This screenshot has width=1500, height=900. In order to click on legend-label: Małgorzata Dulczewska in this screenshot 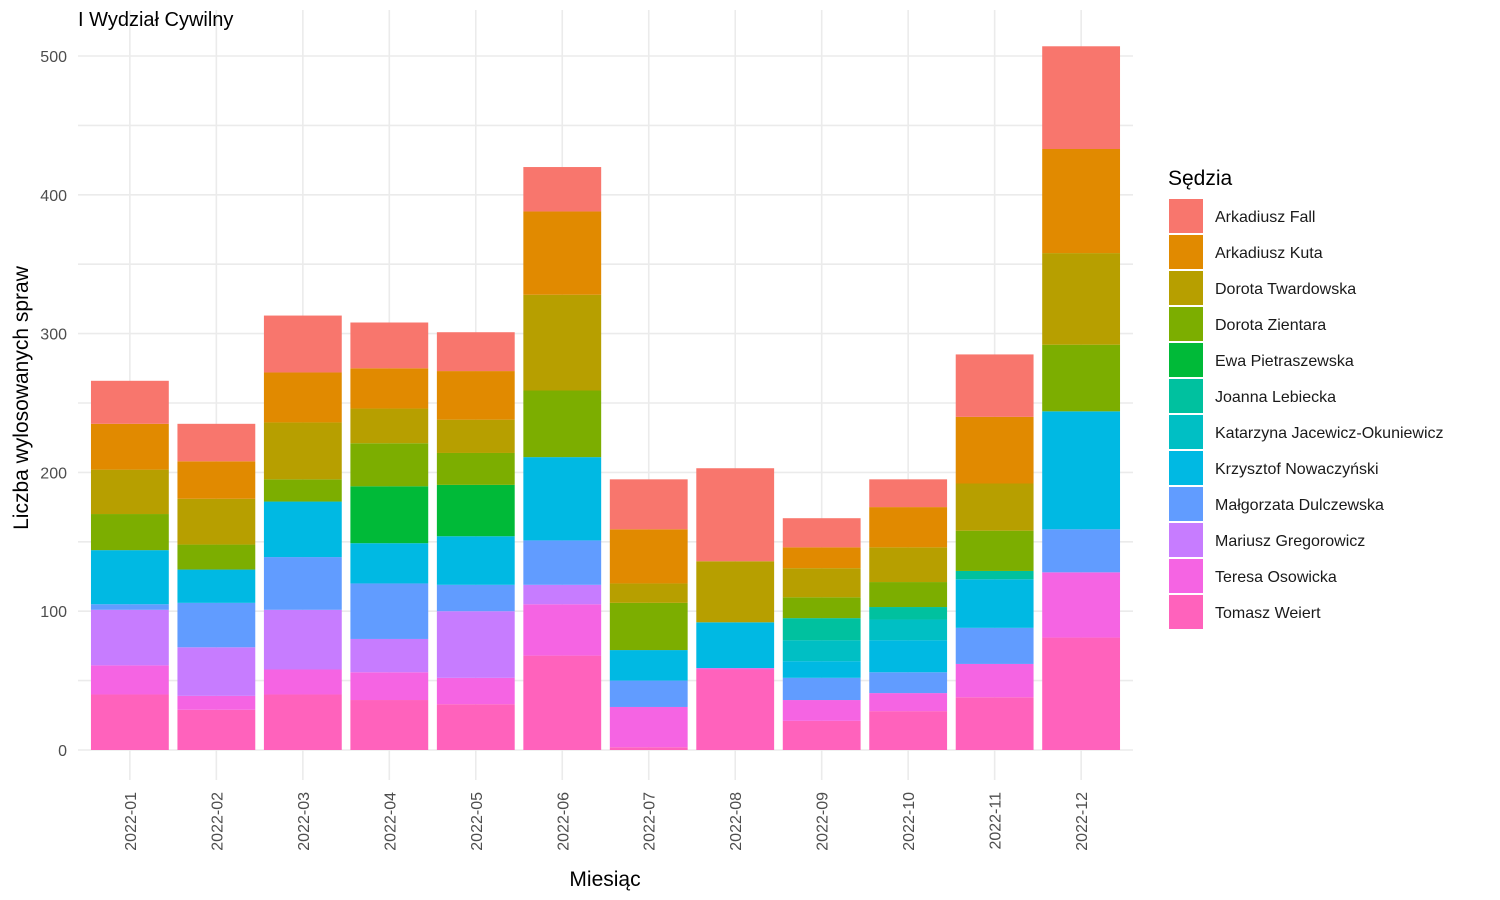, I will do `click(1299, 505)`.